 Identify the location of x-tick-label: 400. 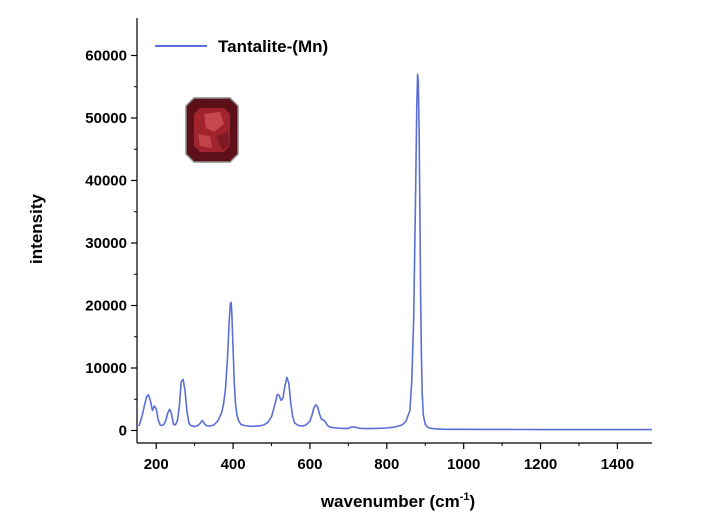
(233, 464).